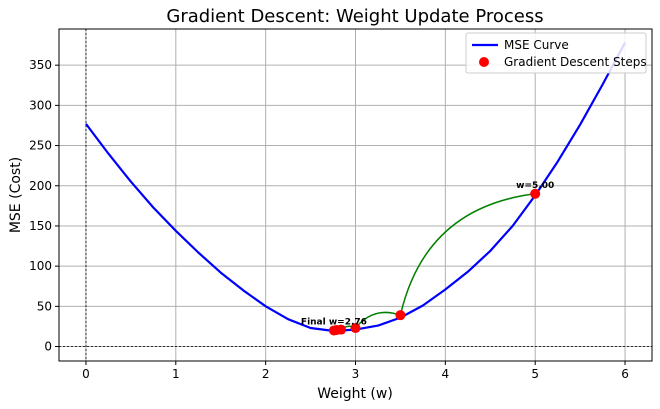 This screenshot has width=660, height=409. I want to click on x-tick-label: 4, so click(446, 374).